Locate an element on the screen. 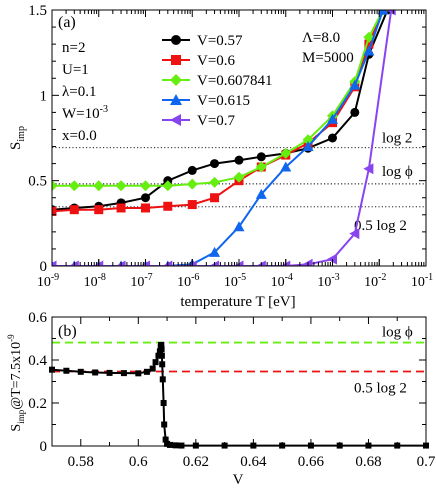  legend-label: V=0.7 is located at coordinates (216, 121).